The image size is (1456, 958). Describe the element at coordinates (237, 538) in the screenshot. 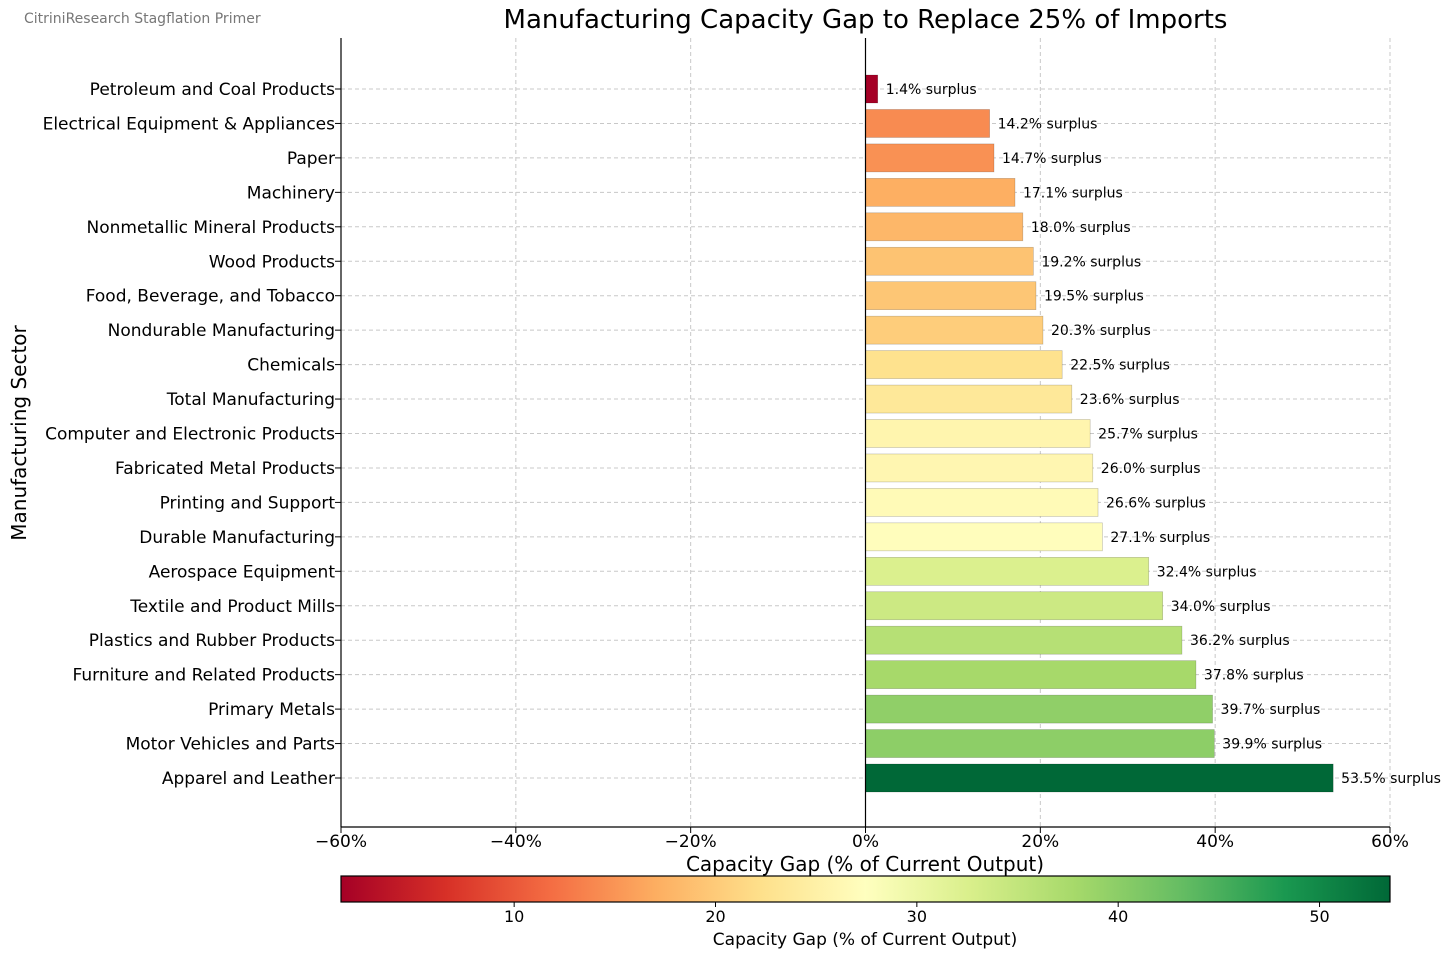

I see `category-label: Durable Manufacturing` at that location.